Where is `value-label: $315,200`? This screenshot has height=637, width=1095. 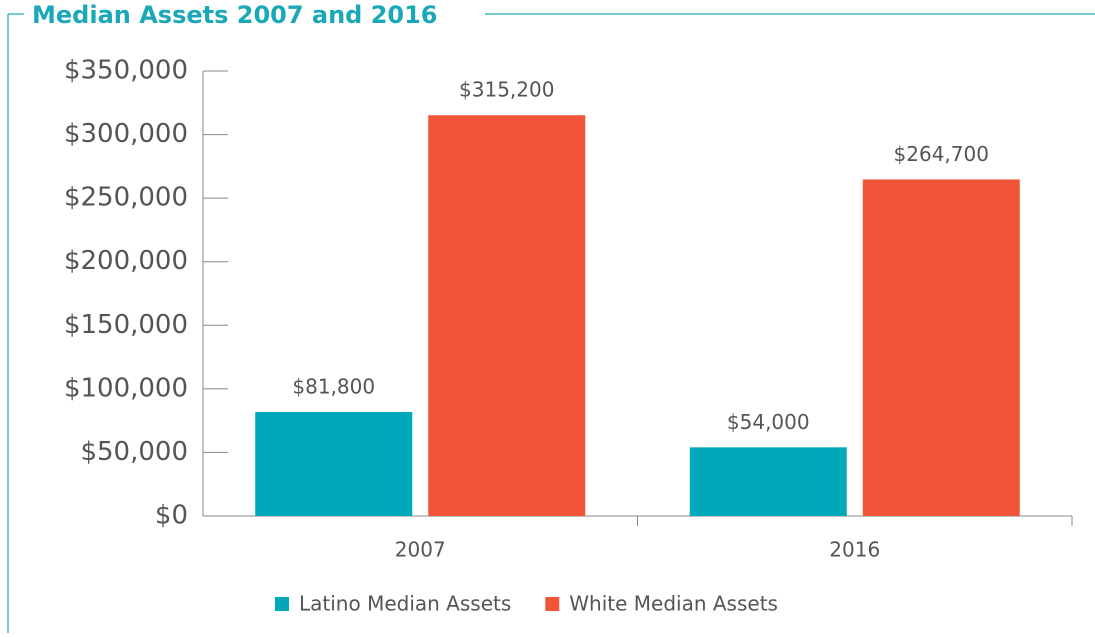
value-label: $315,200 is located at coordinates (506, 90).